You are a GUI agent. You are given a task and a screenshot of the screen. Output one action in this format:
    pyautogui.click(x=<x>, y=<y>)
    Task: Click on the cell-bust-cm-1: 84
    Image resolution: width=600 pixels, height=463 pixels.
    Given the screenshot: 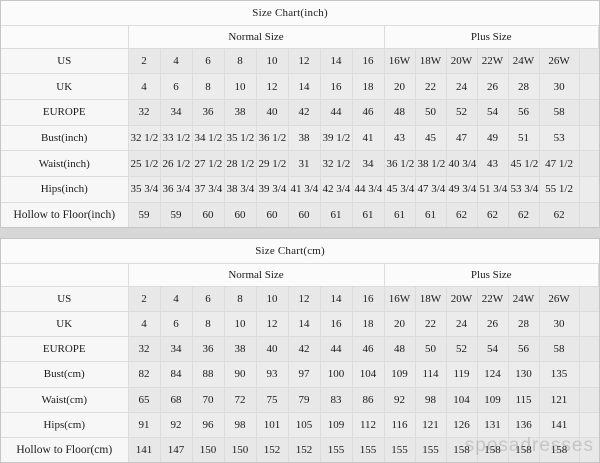 What is the action you would take?
    pyautogui.click(x=176, y=374)
    